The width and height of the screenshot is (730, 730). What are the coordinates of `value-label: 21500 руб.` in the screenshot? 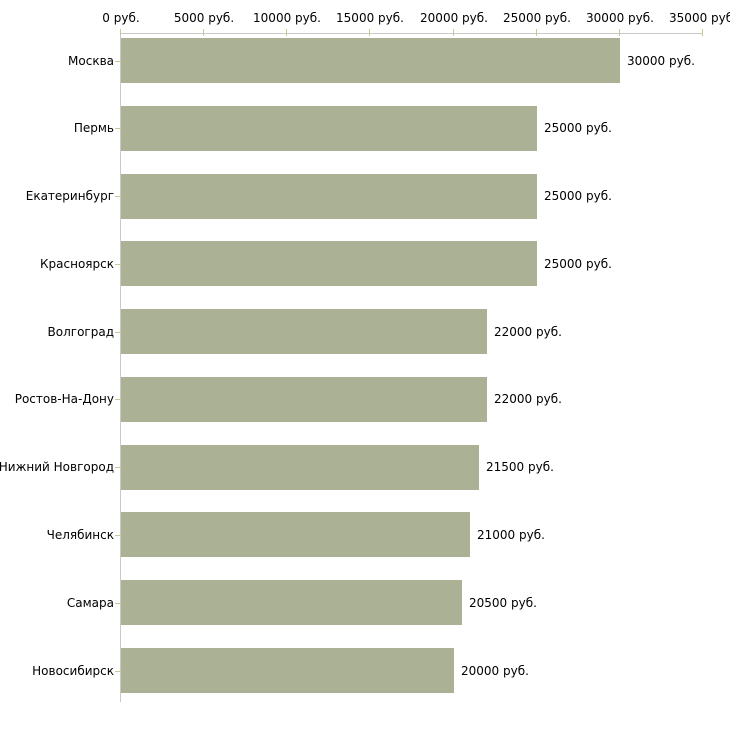 It's located at (520, 467).